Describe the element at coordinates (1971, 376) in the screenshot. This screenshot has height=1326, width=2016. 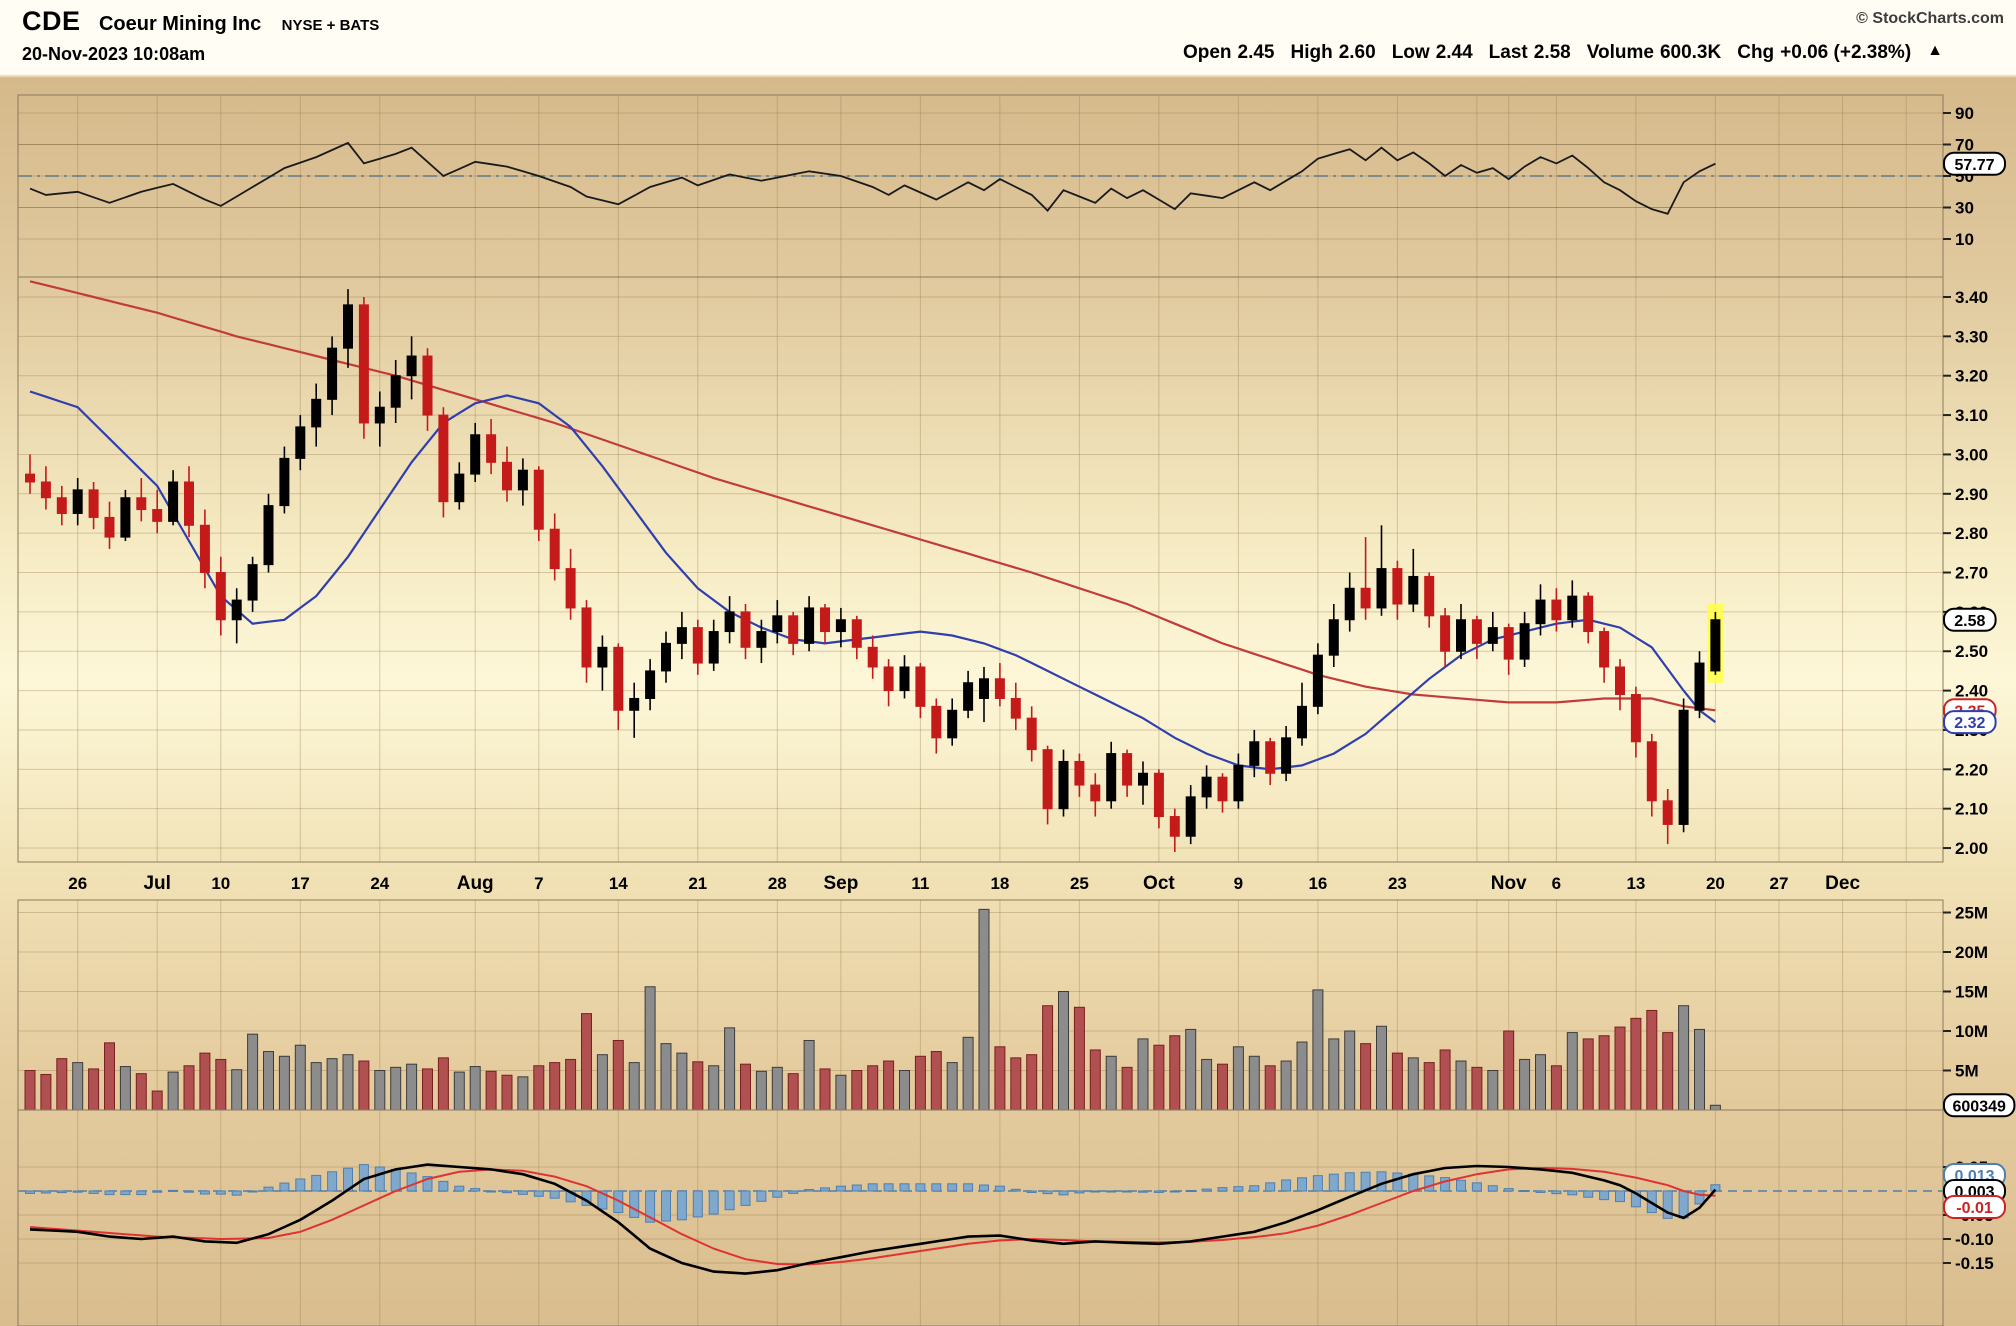
I see `svg-text: 3.20` at that location.